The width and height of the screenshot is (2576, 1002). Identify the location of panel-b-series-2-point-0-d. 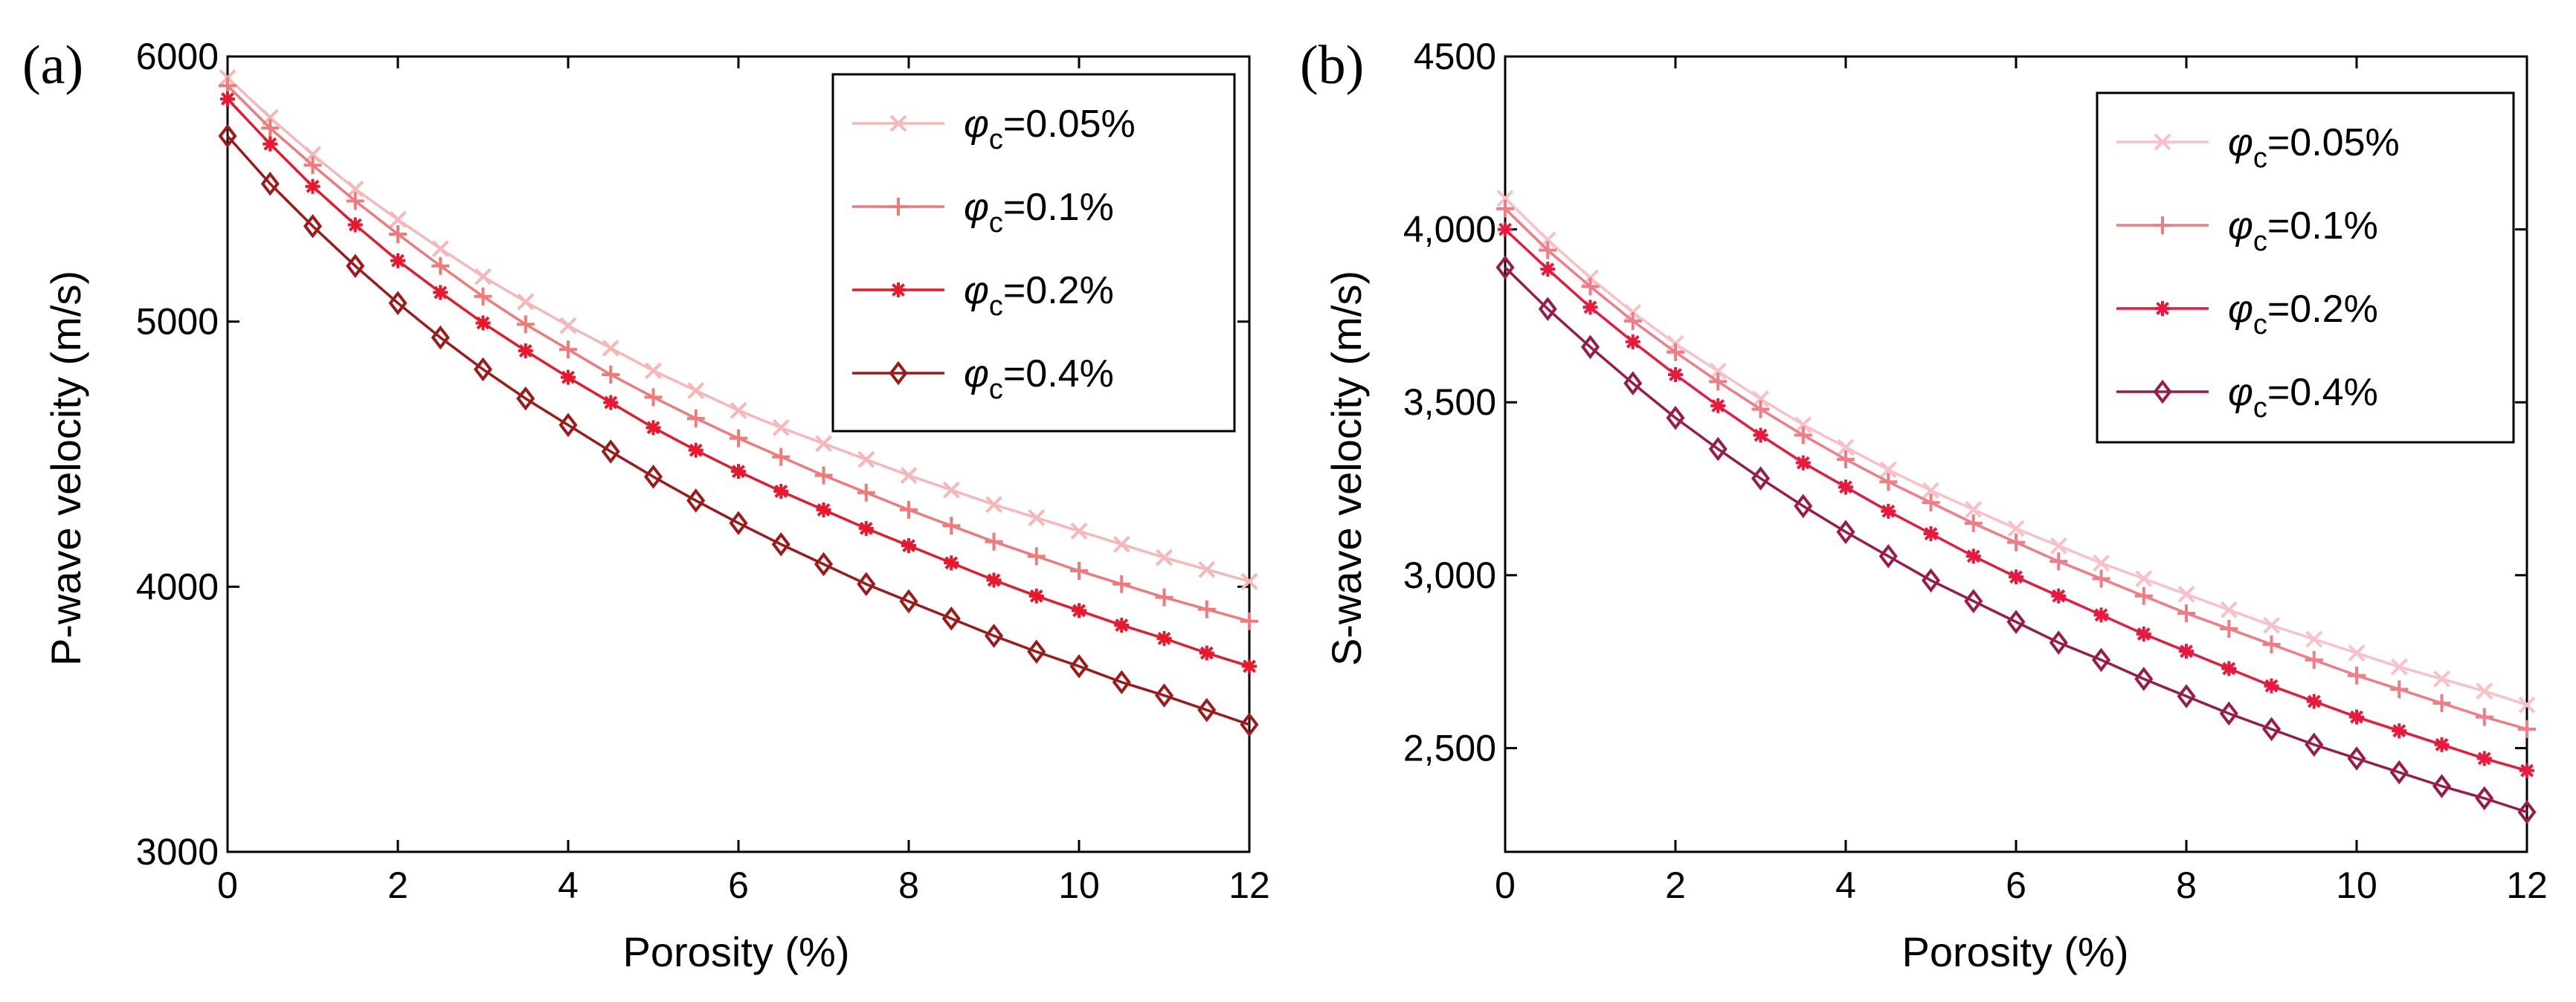
(1505, 229).